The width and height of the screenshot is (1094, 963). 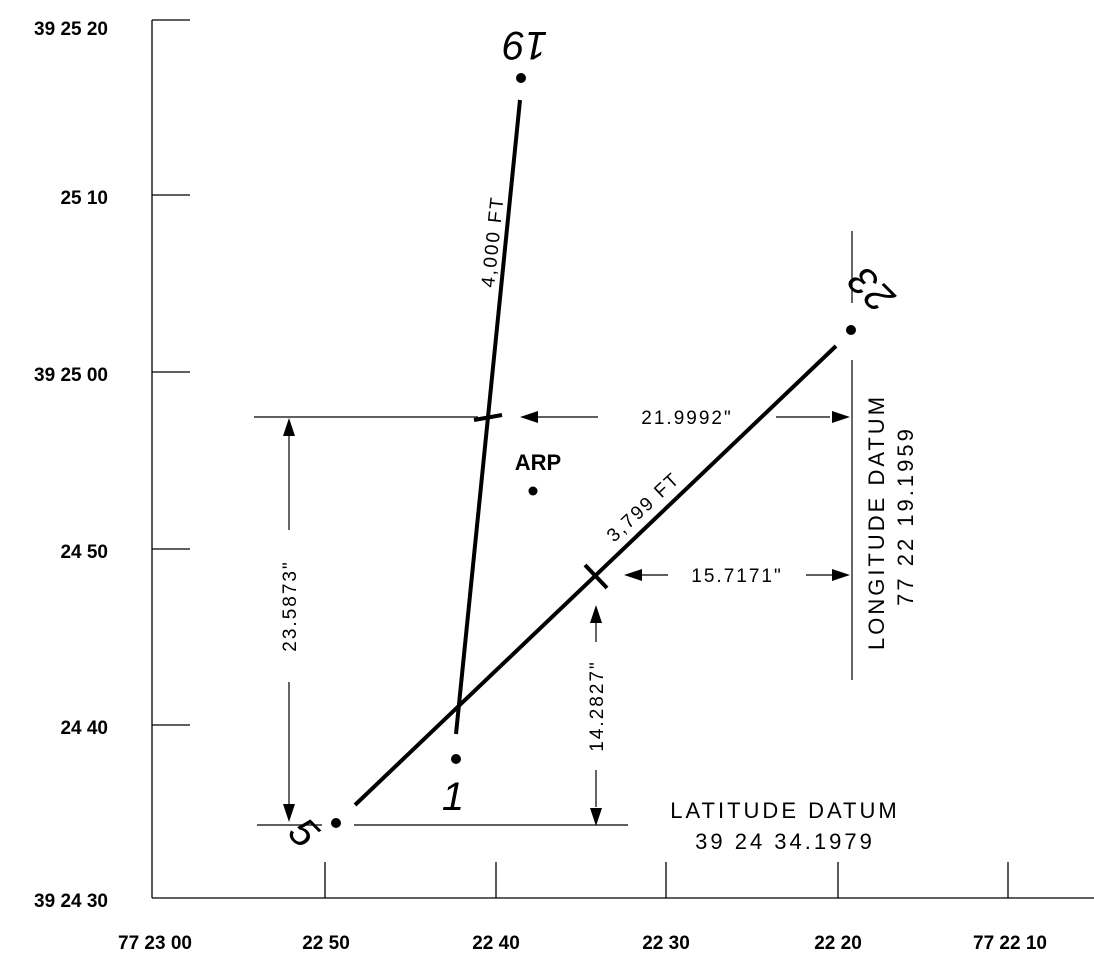 What do you see at coordinates (596, 576) in the screenshot?
I see `runway-5-23-midpoint-tick` at bounding box center [596, 576].